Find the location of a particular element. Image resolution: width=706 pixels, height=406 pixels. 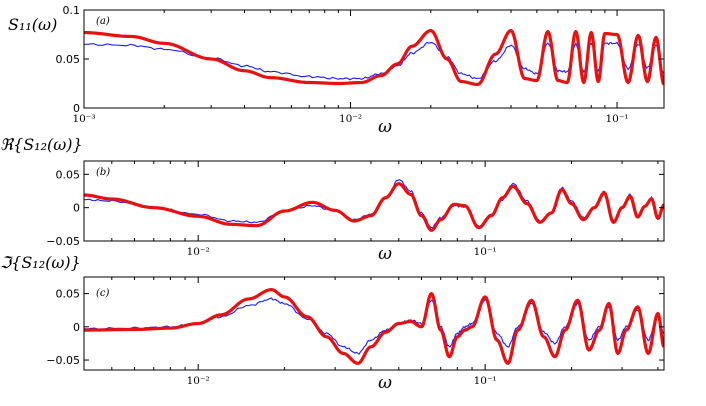

x-tick-label: 10⁻³ is located at coordinates (83, 119).